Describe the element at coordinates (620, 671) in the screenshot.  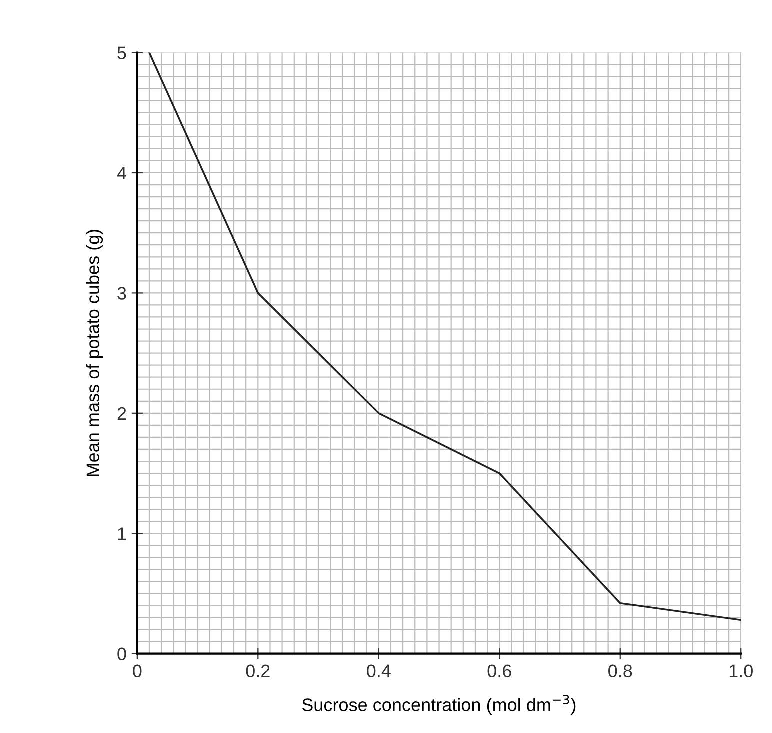
I see `x-tick-label: 0.8` at that location.